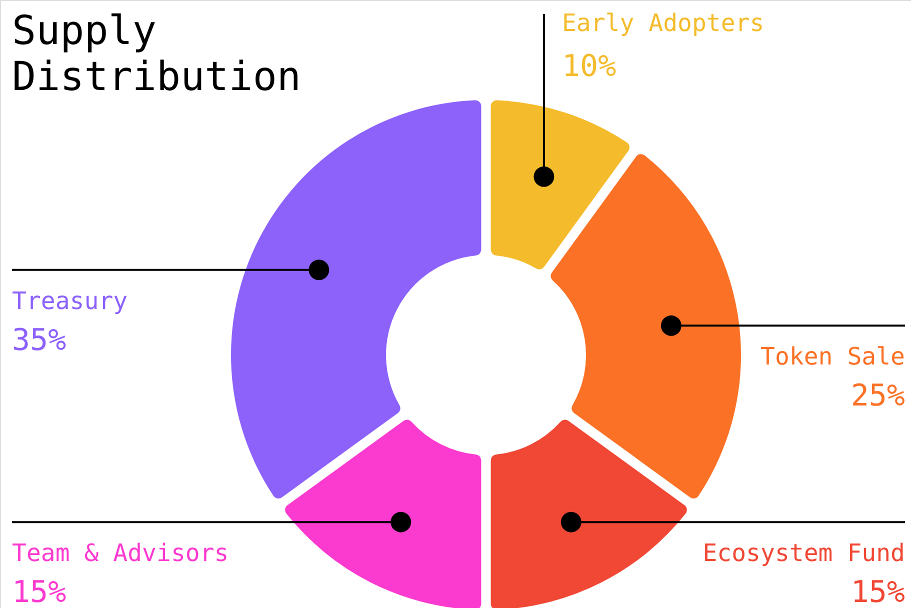  What do you see at coordinates (70, 300) in the screenshot?
I see `slice-label: Treasury` at bounding box center [70, 300].